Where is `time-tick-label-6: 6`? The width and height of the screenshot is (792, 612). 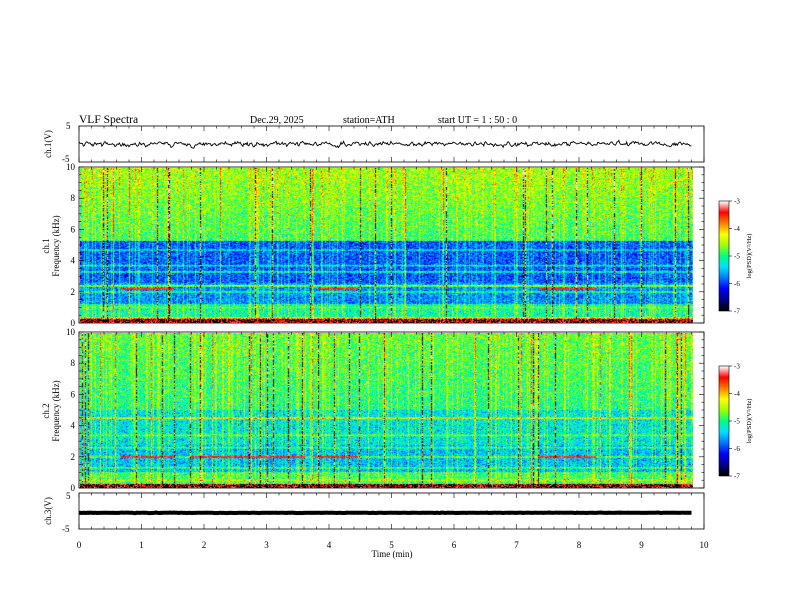
time-tick-label-6: 6 is located at coordinates (454, 545).